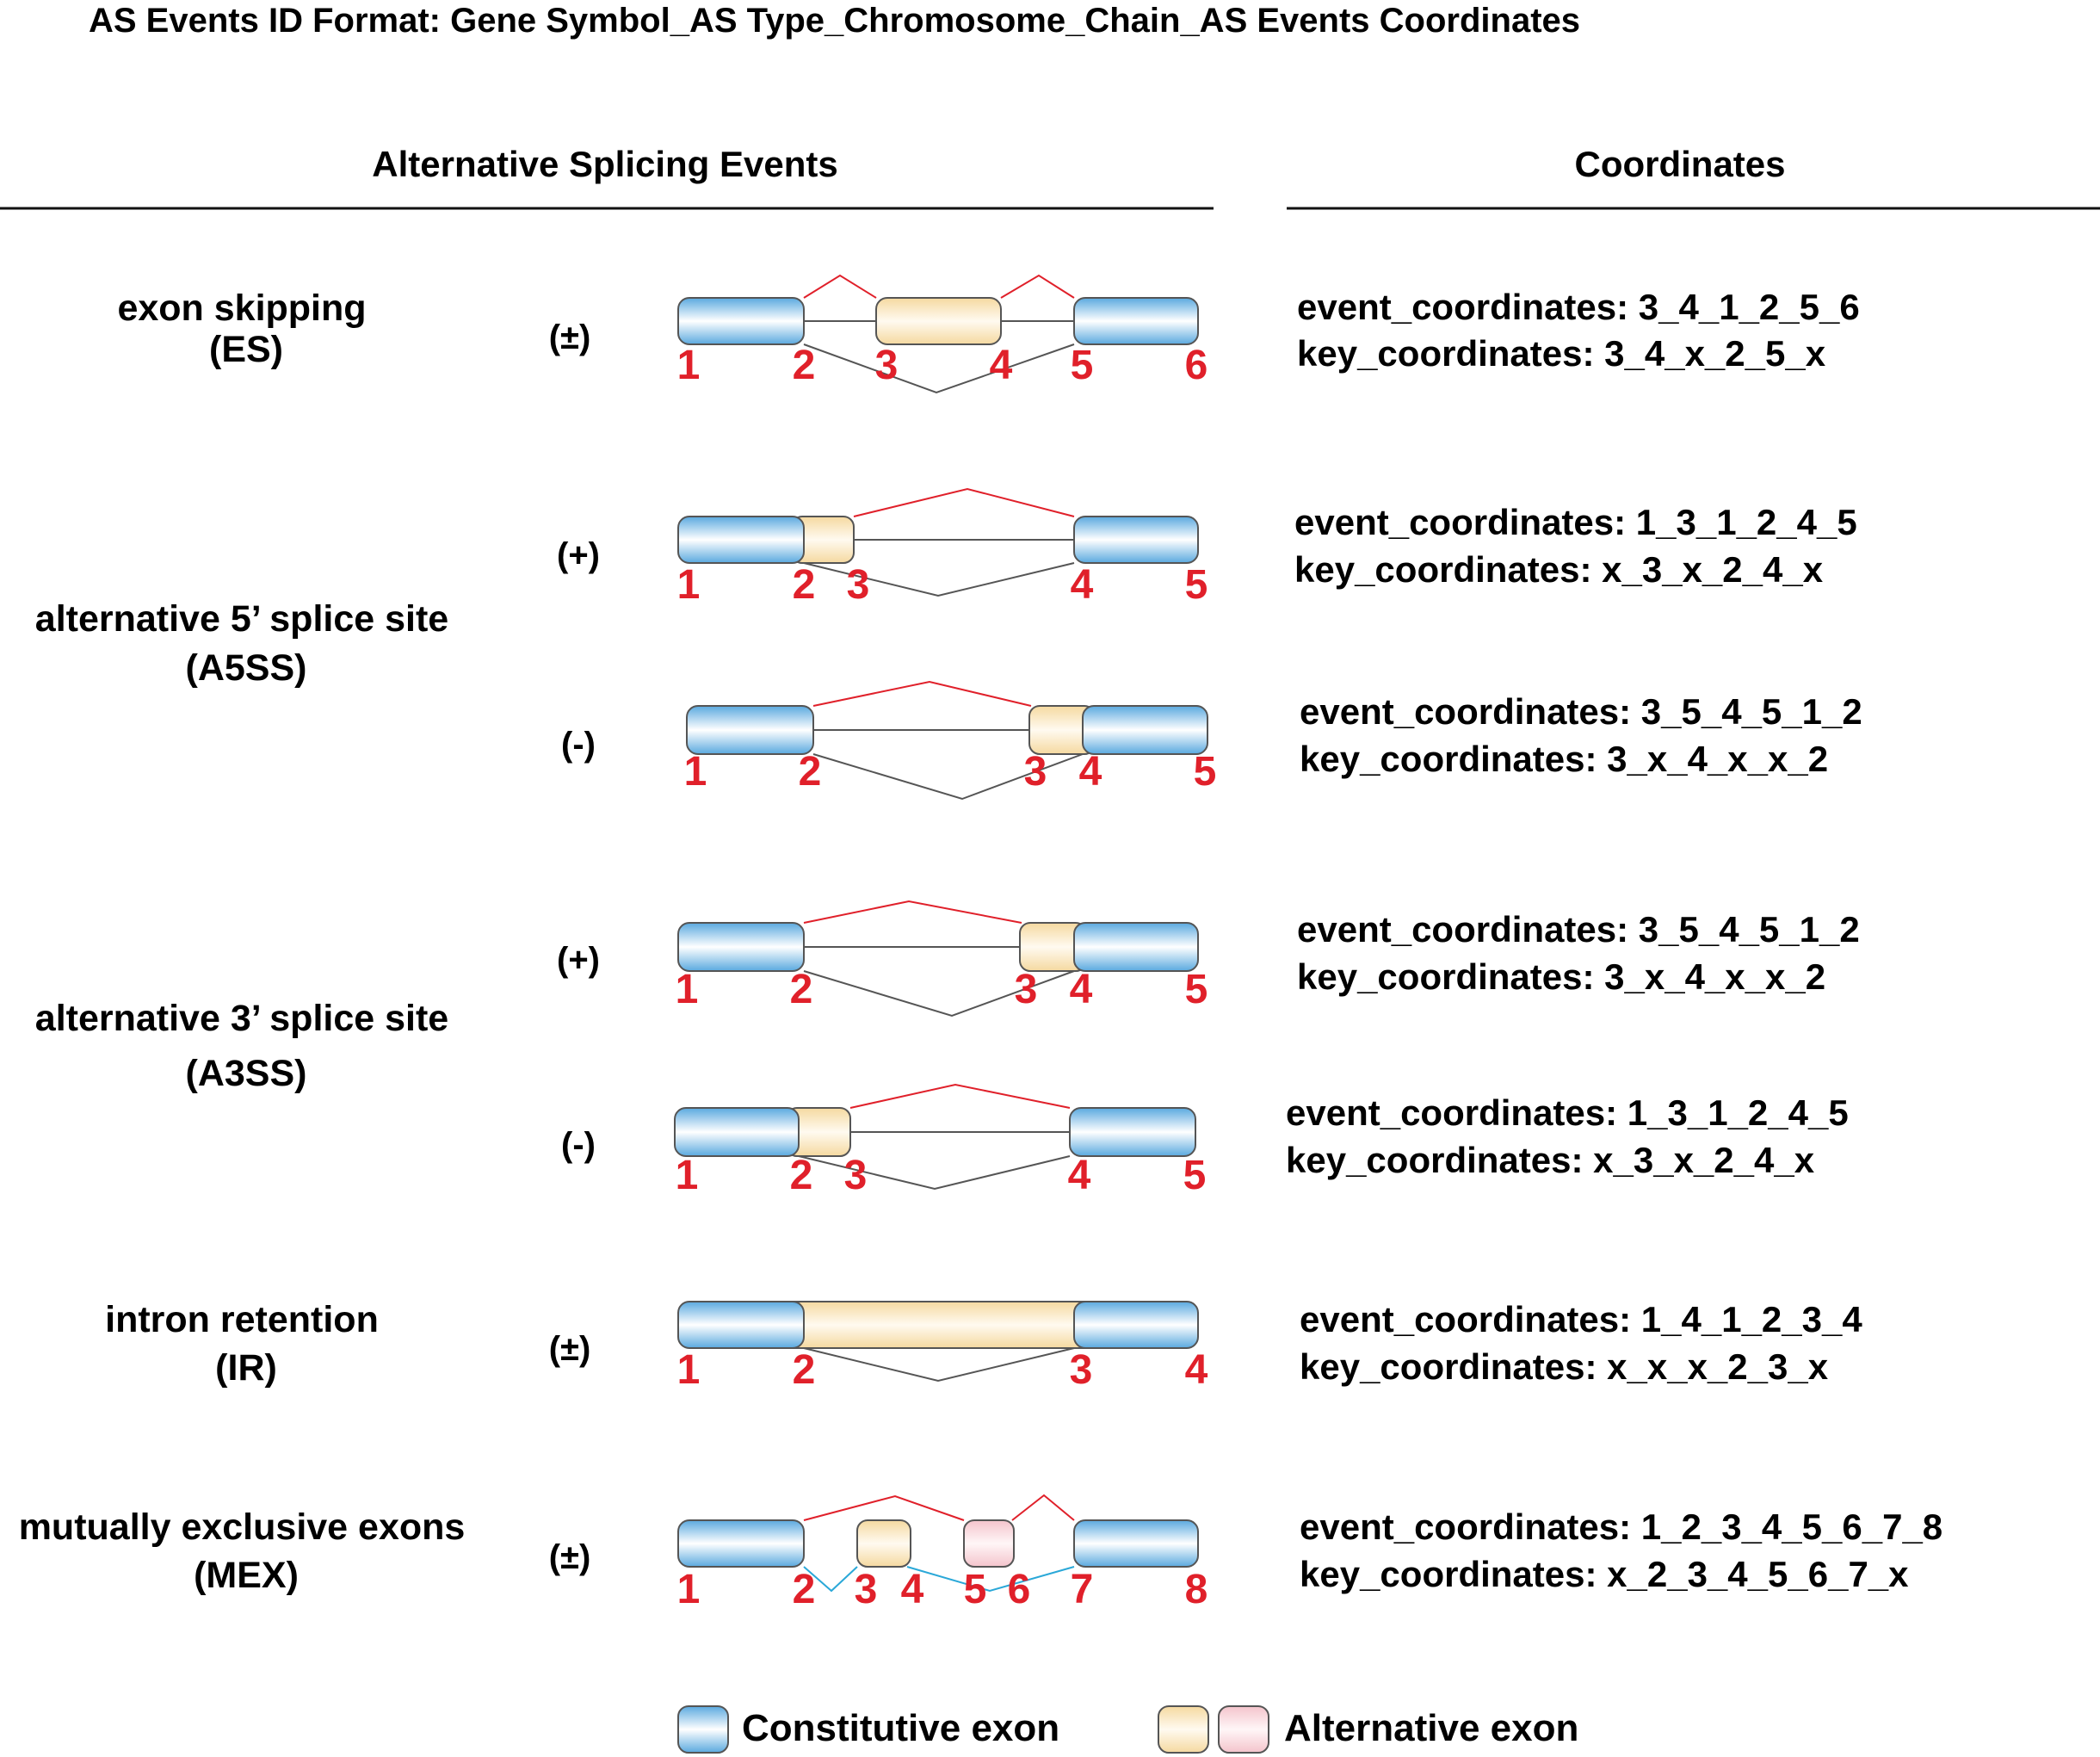  I want to click on es-skipping-junction, so click(939, 368).